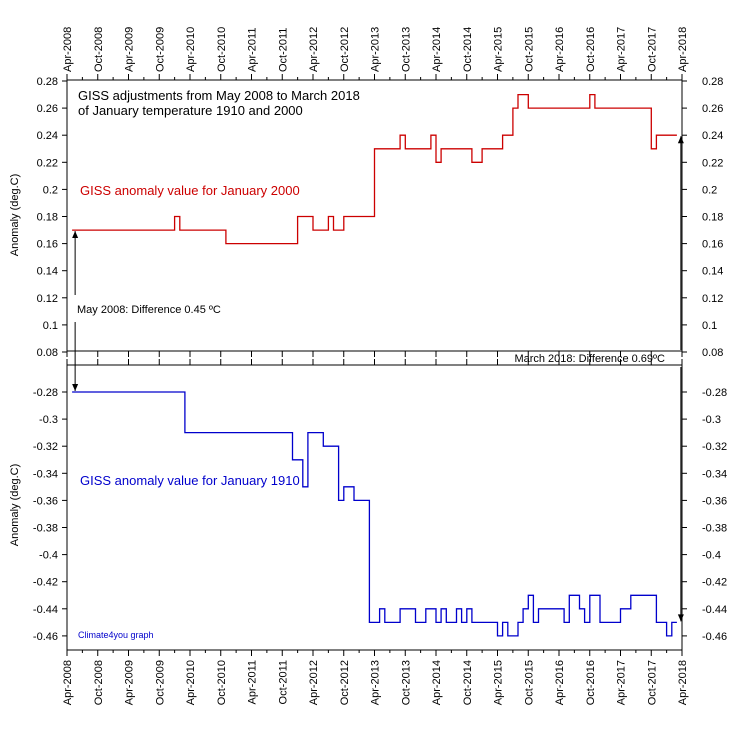 The image size is (736, 756). I want to click on series-label-jan-2000: GISS anomaly value for January 2000, so click(190, 190).